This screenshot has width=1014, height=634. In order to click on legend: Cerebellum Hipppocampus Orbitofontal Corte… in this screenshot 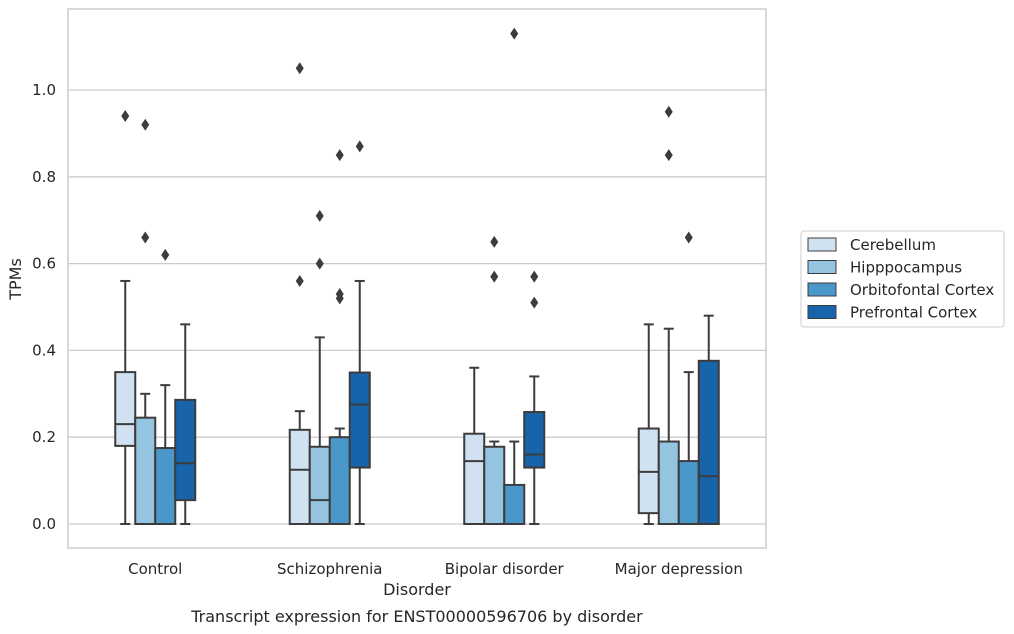, I will do `click(902, 279)`.